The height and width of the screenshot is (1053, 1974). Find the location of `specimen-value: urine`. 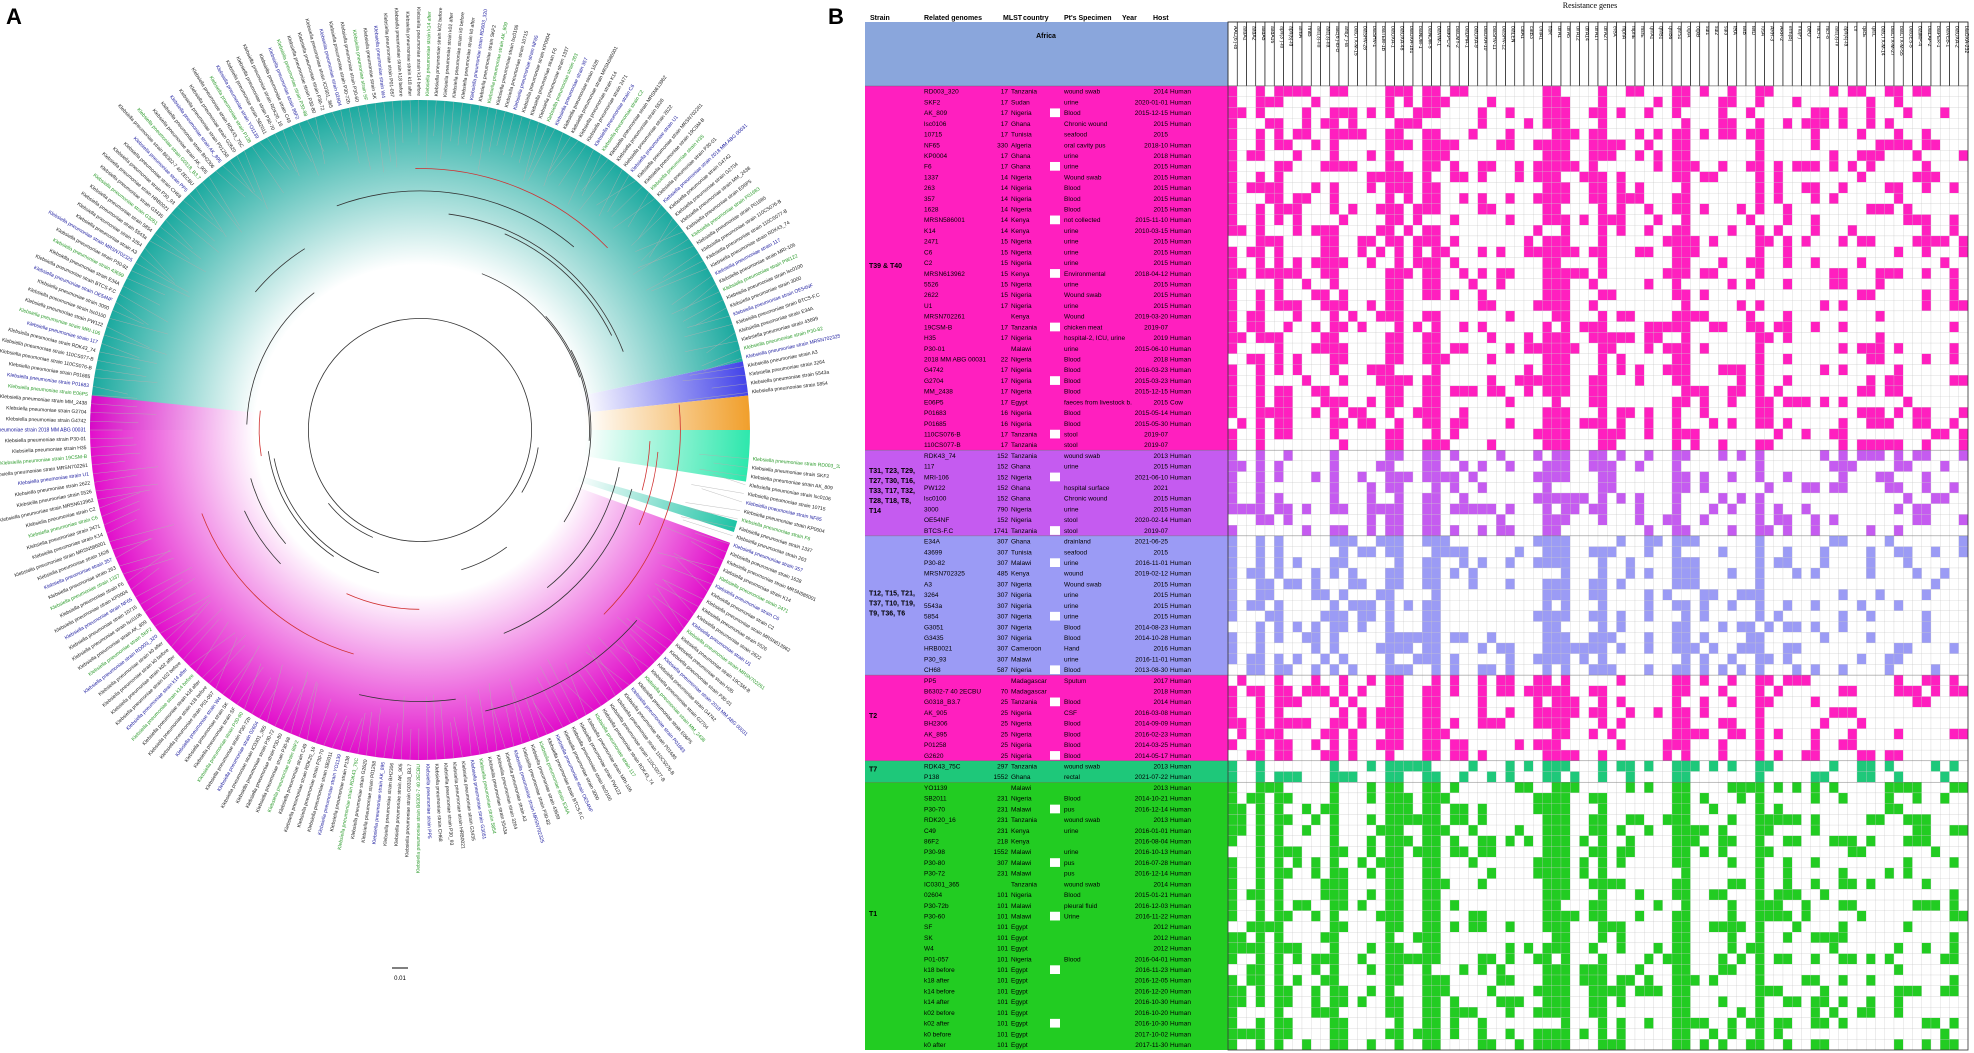

specimen-value: urine is located at coordinates (1071, 617).